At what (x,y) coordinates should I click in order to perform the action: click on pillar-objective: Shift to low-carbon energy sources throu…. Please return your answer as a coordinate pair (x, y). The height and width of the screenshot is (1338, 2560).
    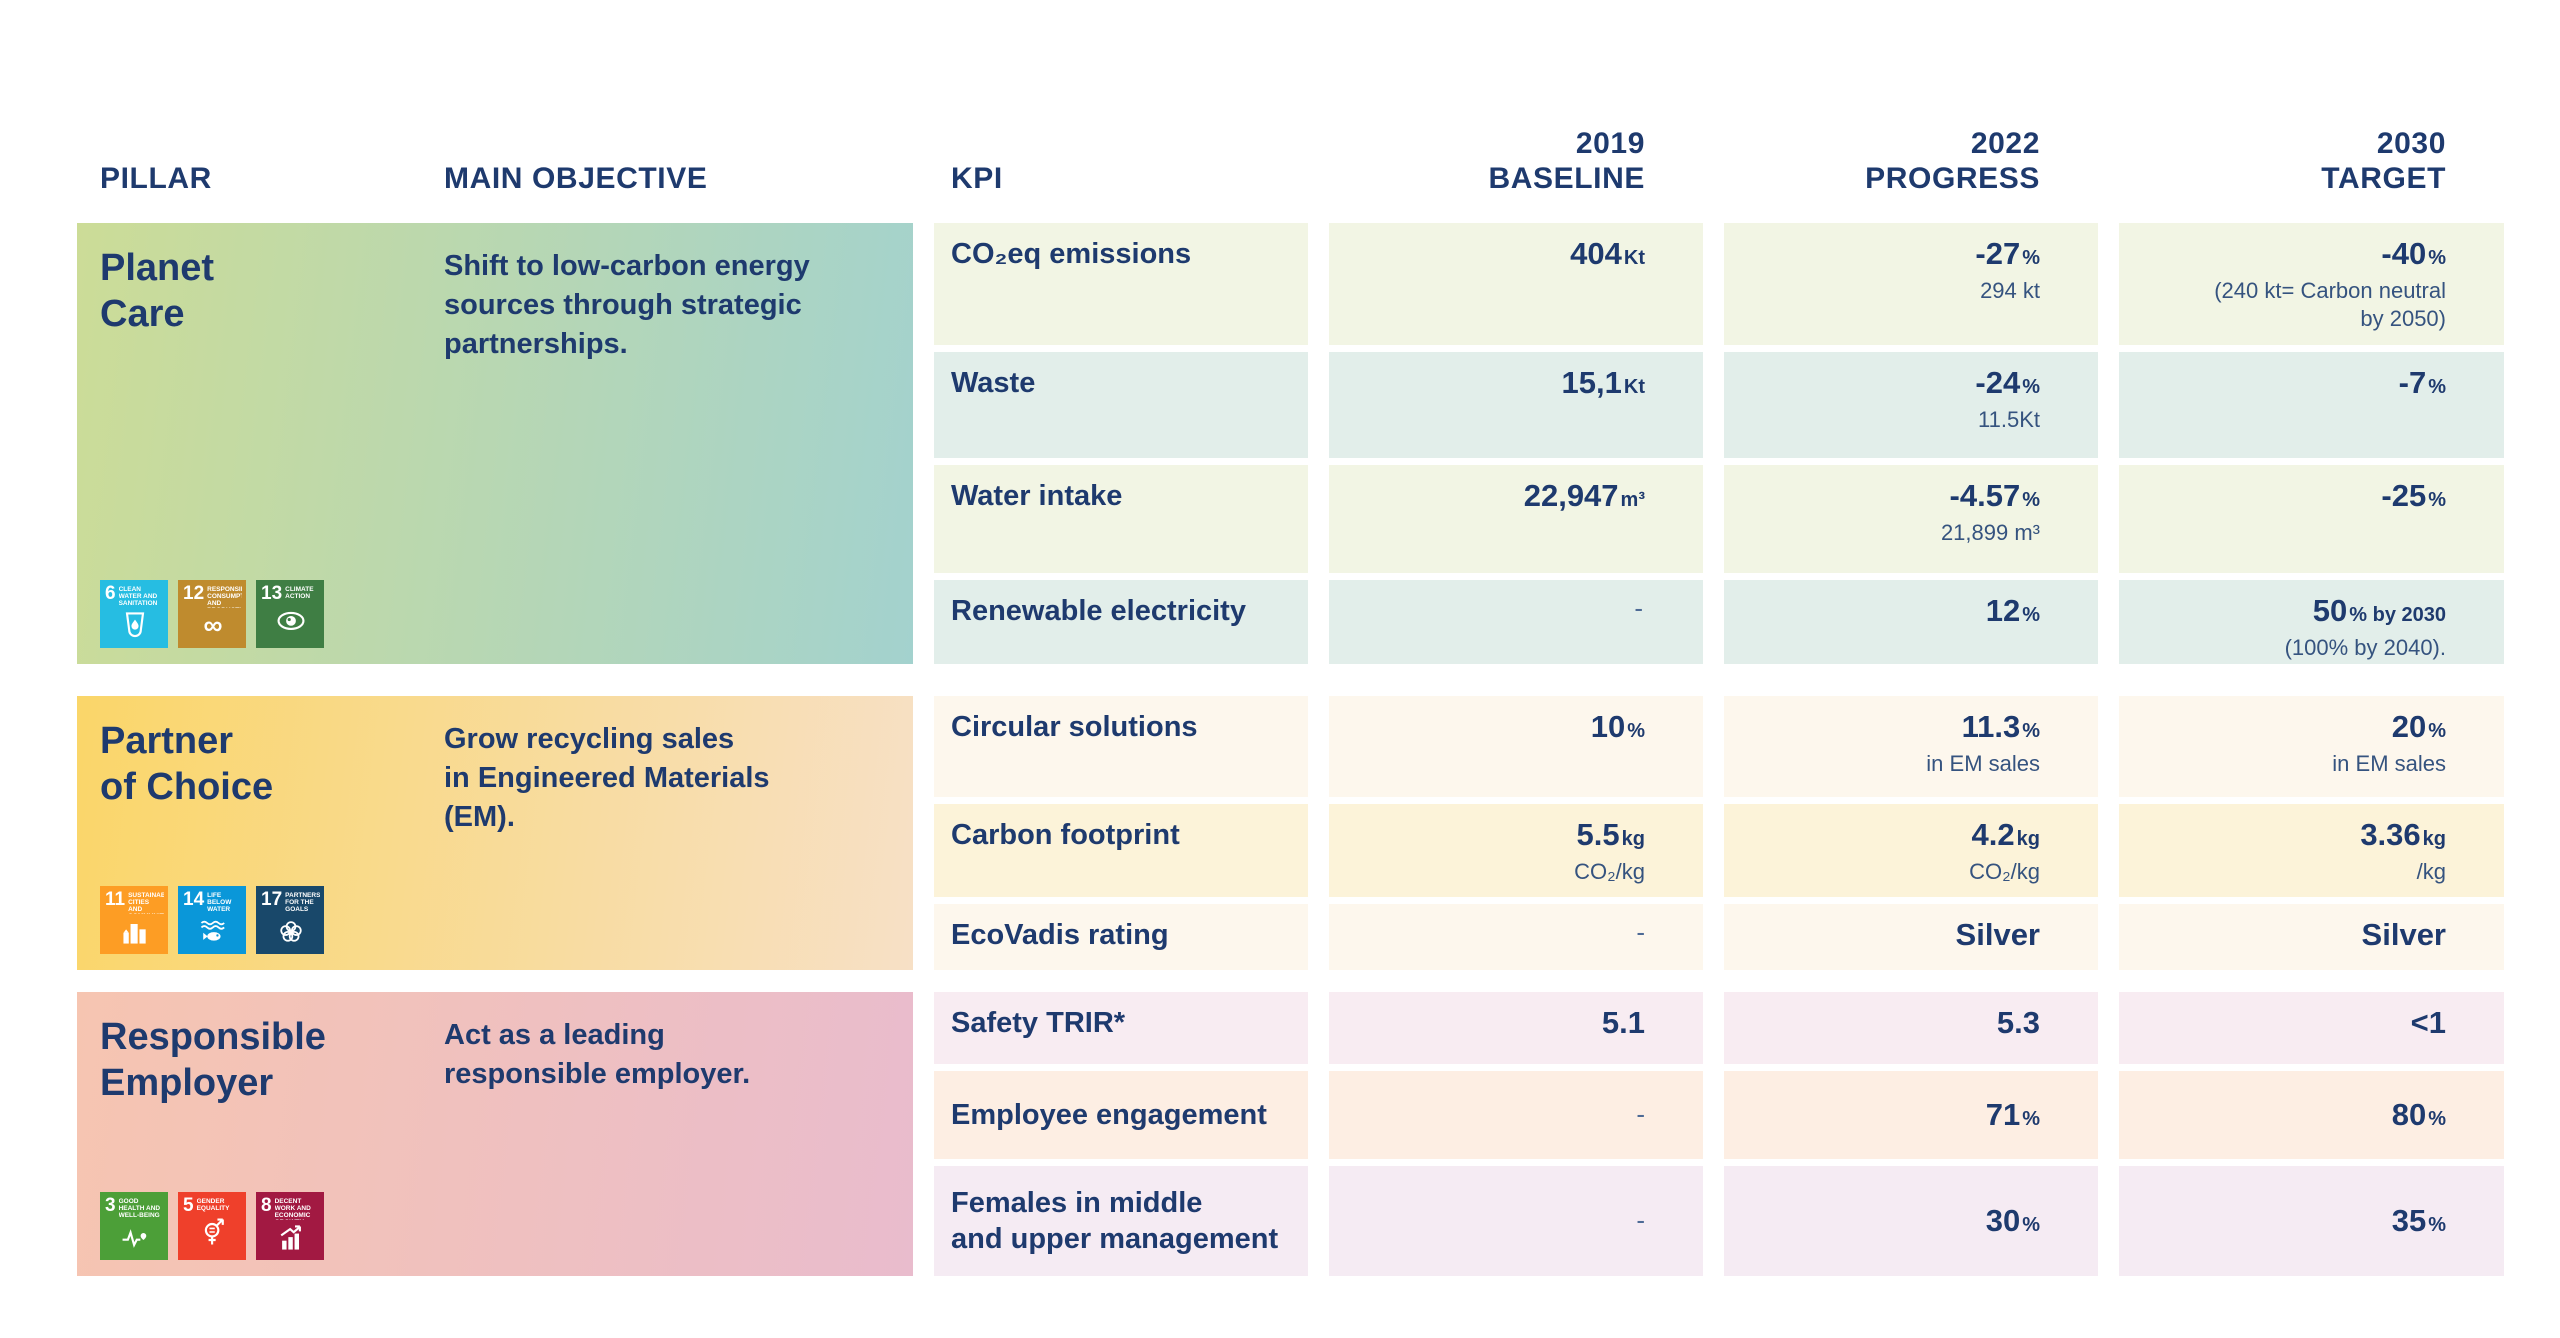
    Looking at the image, I should click on (627, 305).